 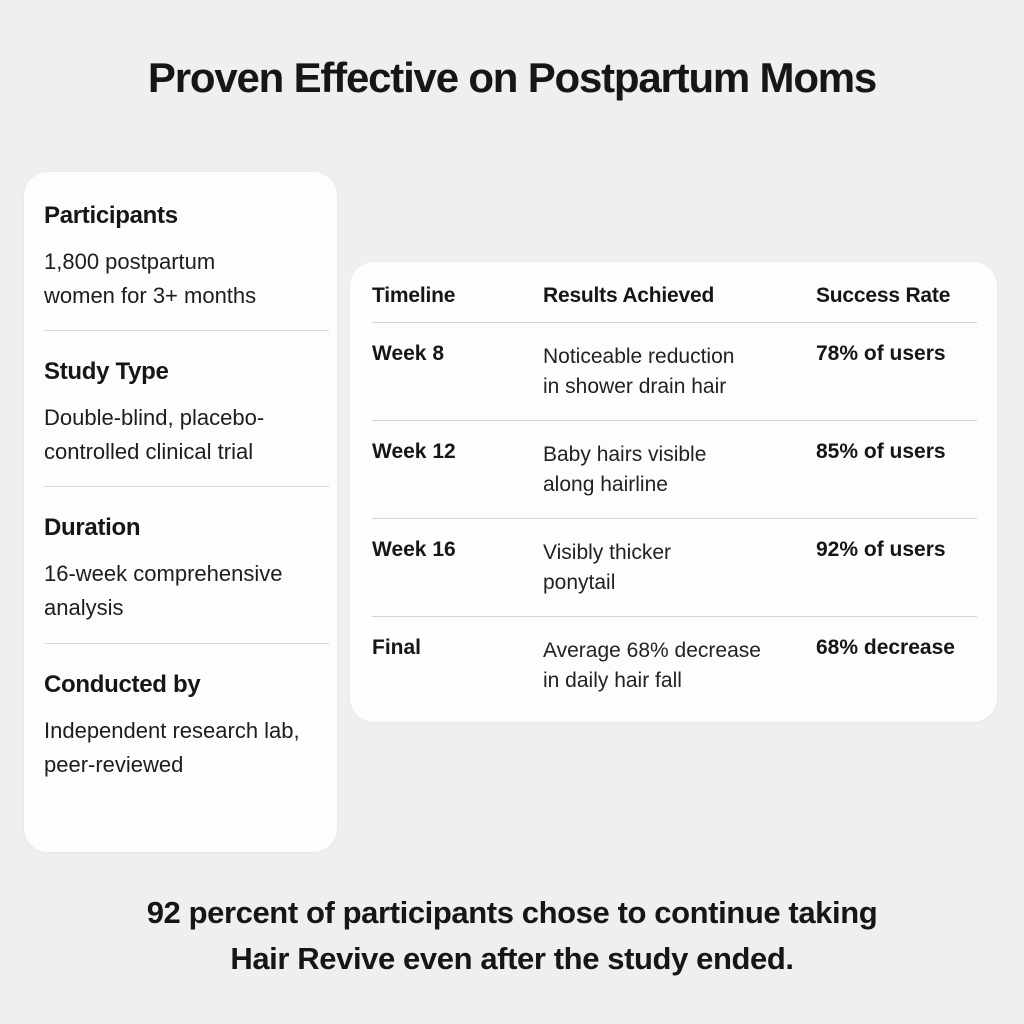 I want to click on timeline-cell: Week 12, so click(x=414, y=451).